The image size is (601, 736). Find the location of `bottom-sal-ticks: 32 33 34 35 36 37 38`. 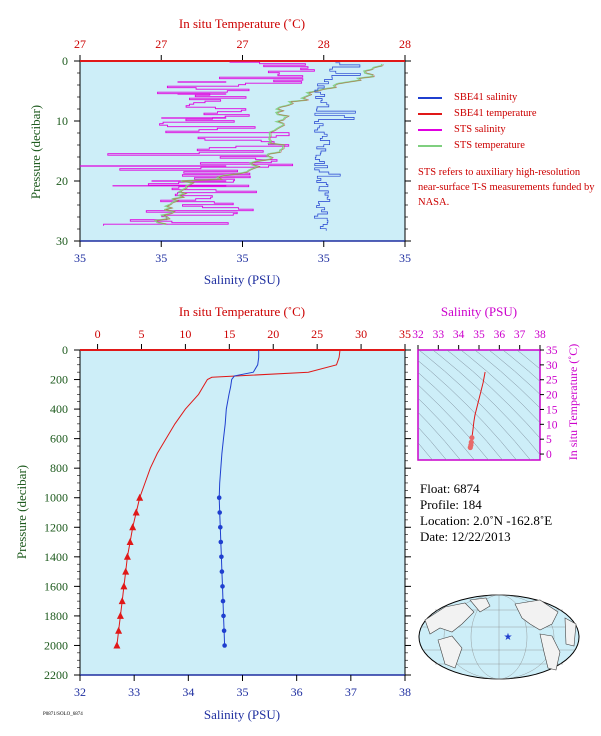

bottom-sal-ticks: 32 33 34 35 36 37 38 is located at coordinates (242, 687).